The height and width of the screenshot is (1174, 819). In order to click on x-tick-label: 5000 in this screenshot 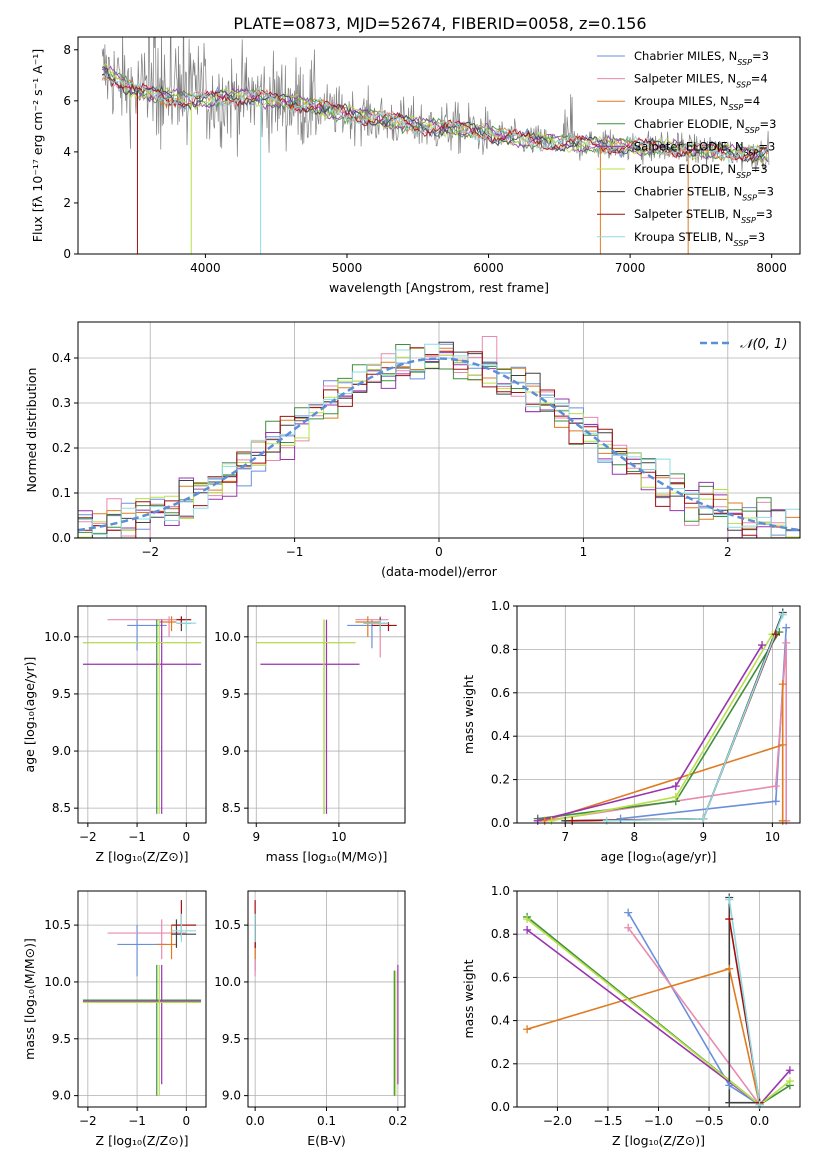, I will do `click(347, 268)`.